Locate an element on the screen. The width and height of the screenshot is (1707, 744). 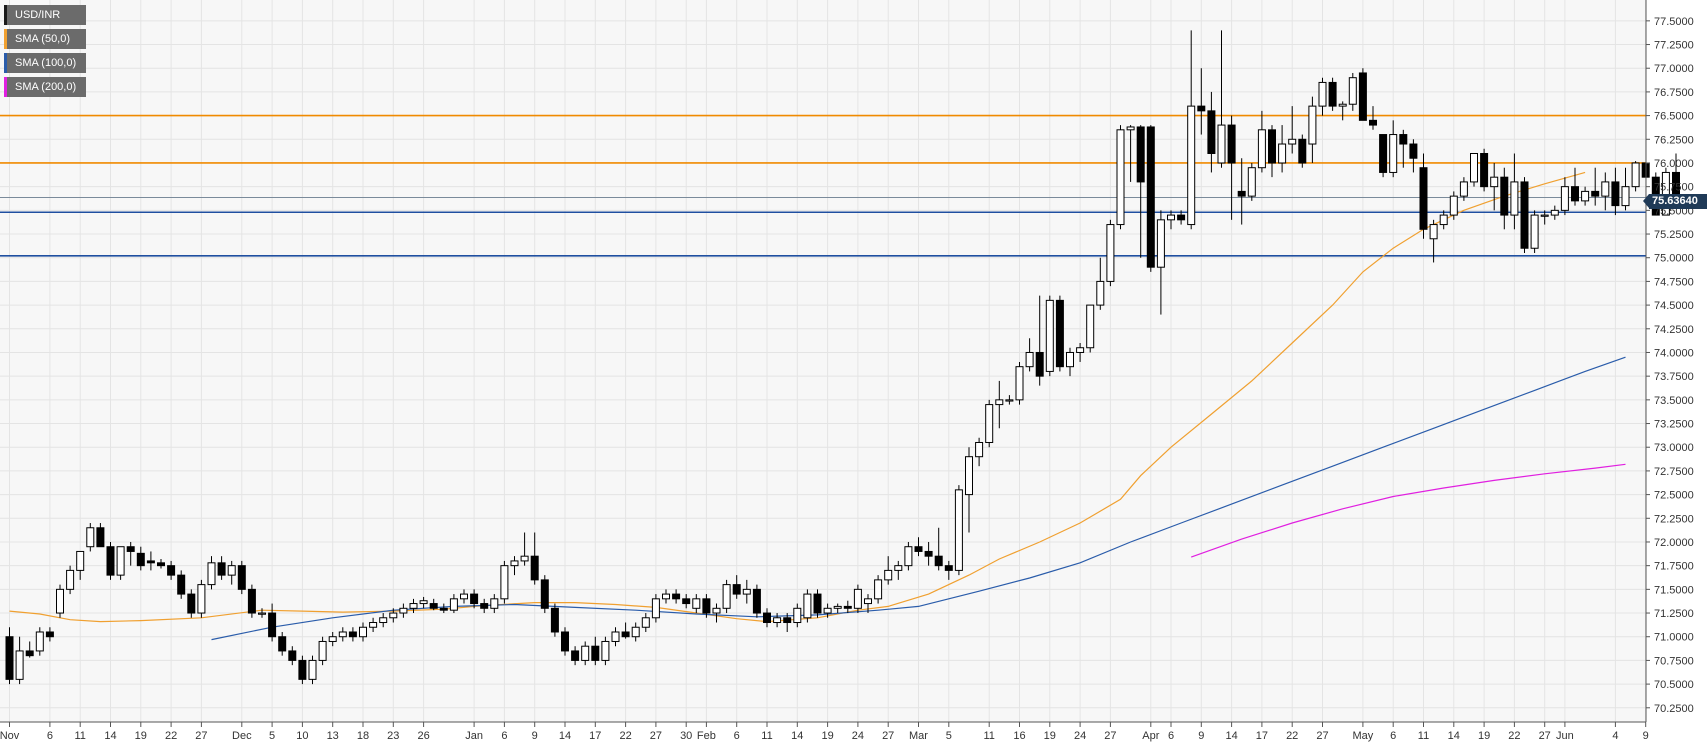
x-tick-label: 22 is located at coordinates (1514, 736).